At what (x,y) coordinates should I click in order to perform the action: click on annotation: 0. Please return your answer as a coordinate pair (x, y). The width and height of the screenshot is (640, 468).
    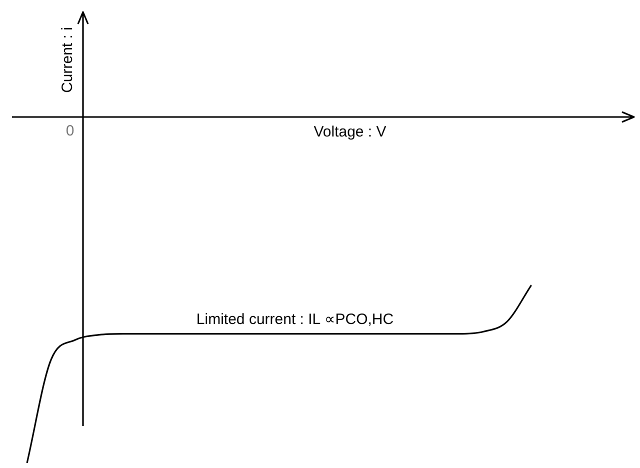
    Looking at the image, I should click on (70, 131).